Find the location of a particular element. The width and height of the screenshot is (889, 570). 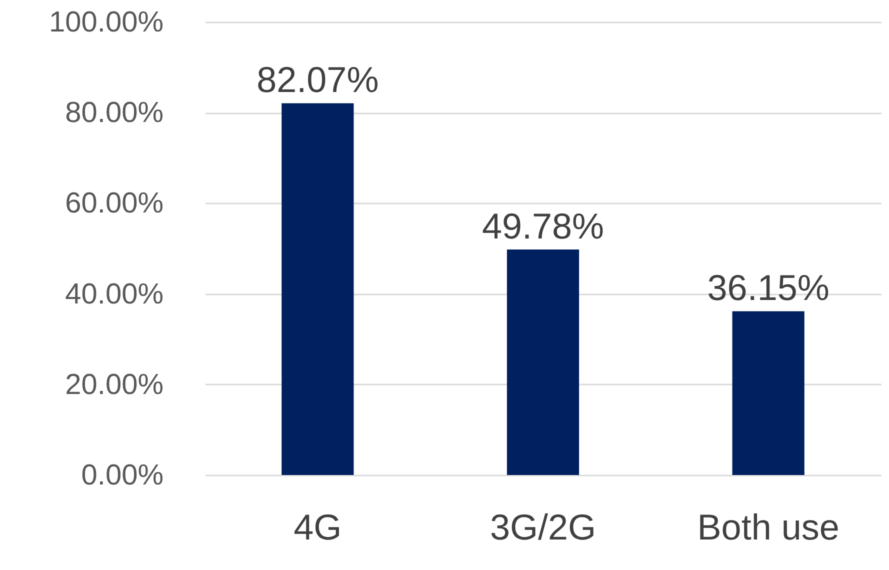

y-tick-label: 40.00% is located at coordinates (114, 294).